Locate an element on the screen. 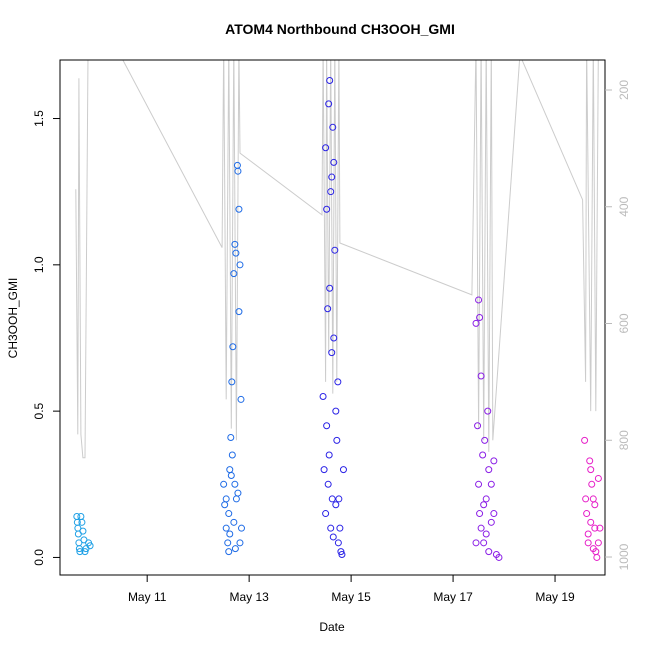 This screenshot has height=650, width=650. y2-tick-label: 800 is located at coordinates (624, 440).